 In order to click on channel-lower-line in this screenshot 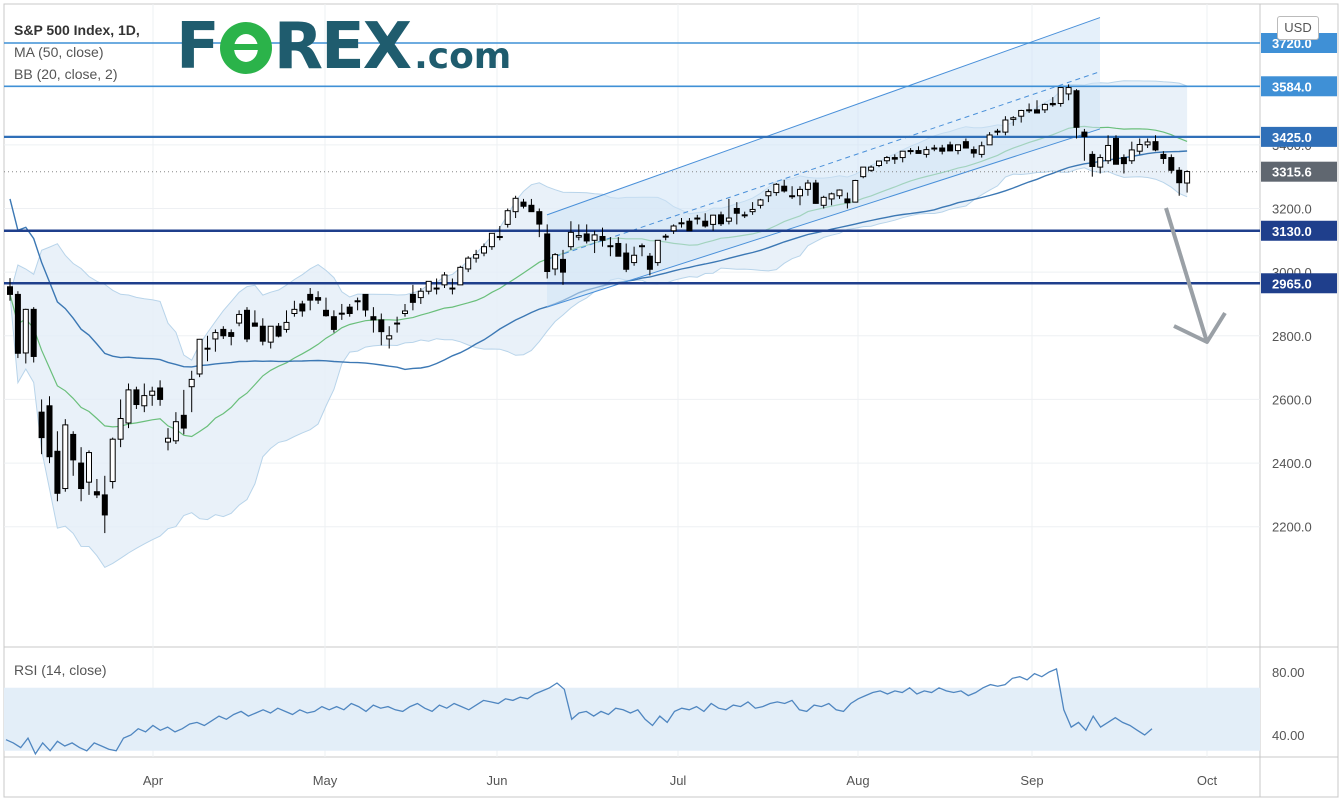, I will do `click(823, 218)`.